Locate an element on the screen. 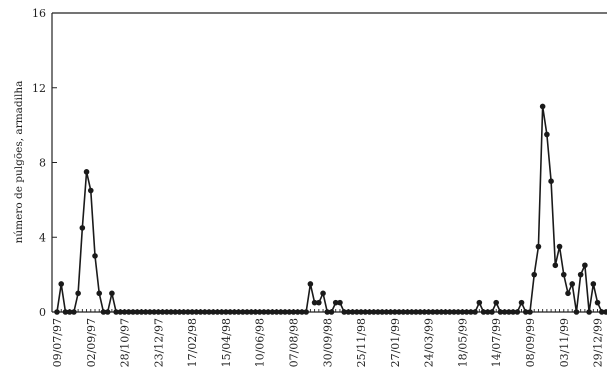 This screenshot has width=607, height=379. y-tick-label: 12 is located at coordinates (39, 88).